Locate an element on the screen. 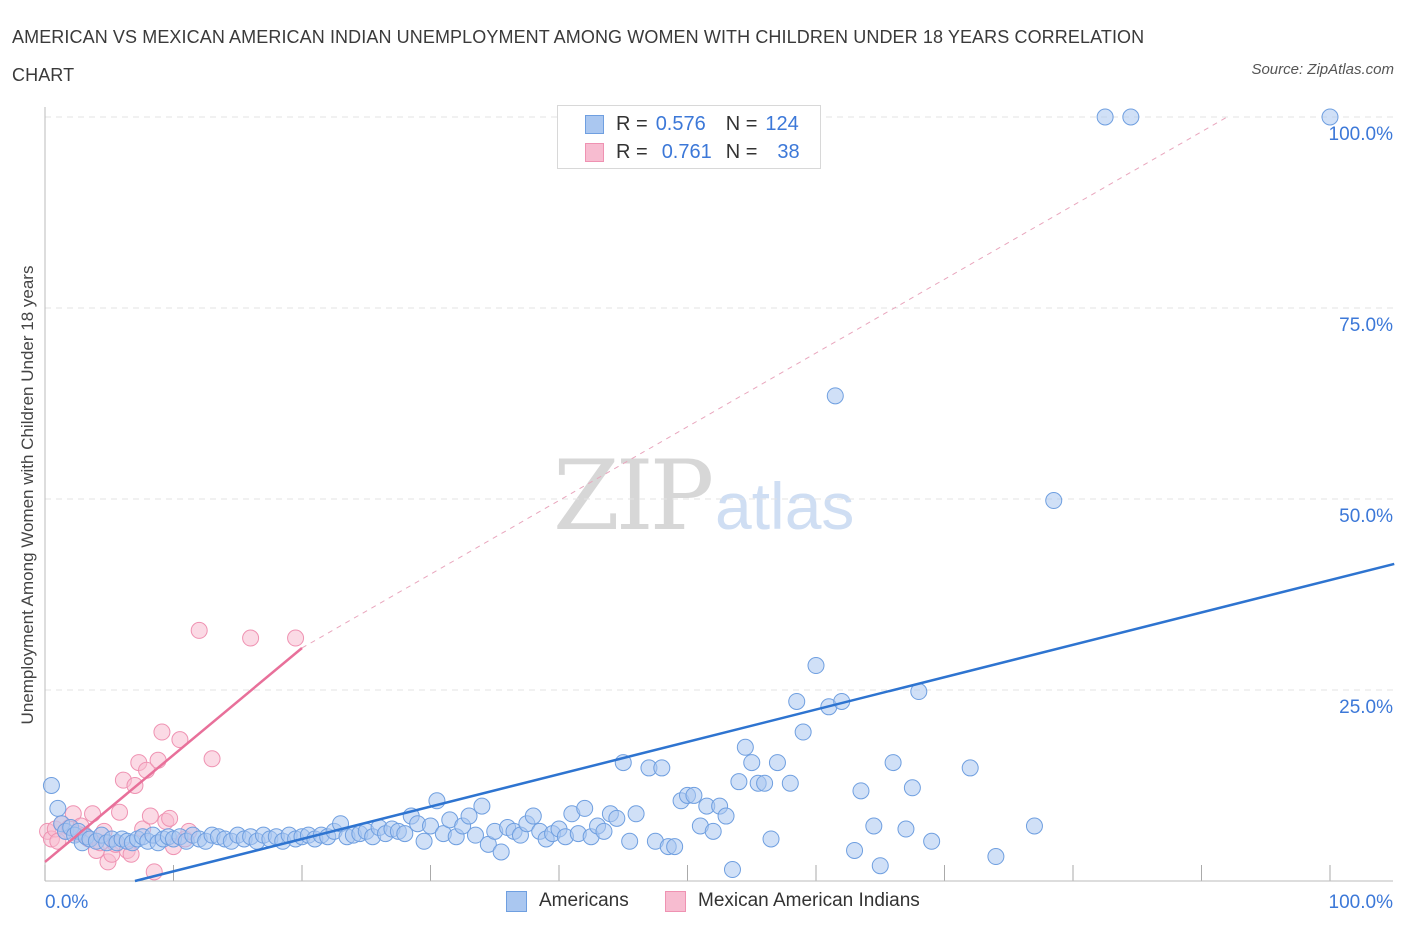  watermark-zip: ZIP is located at coordinates (633, 496).